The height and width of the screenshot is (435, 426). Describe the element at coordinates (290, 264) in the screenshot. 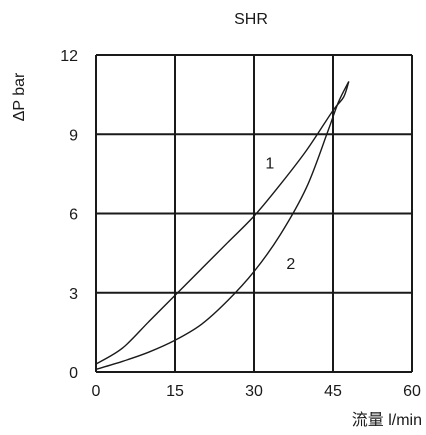

I see `series-label-2: 2` at that location.